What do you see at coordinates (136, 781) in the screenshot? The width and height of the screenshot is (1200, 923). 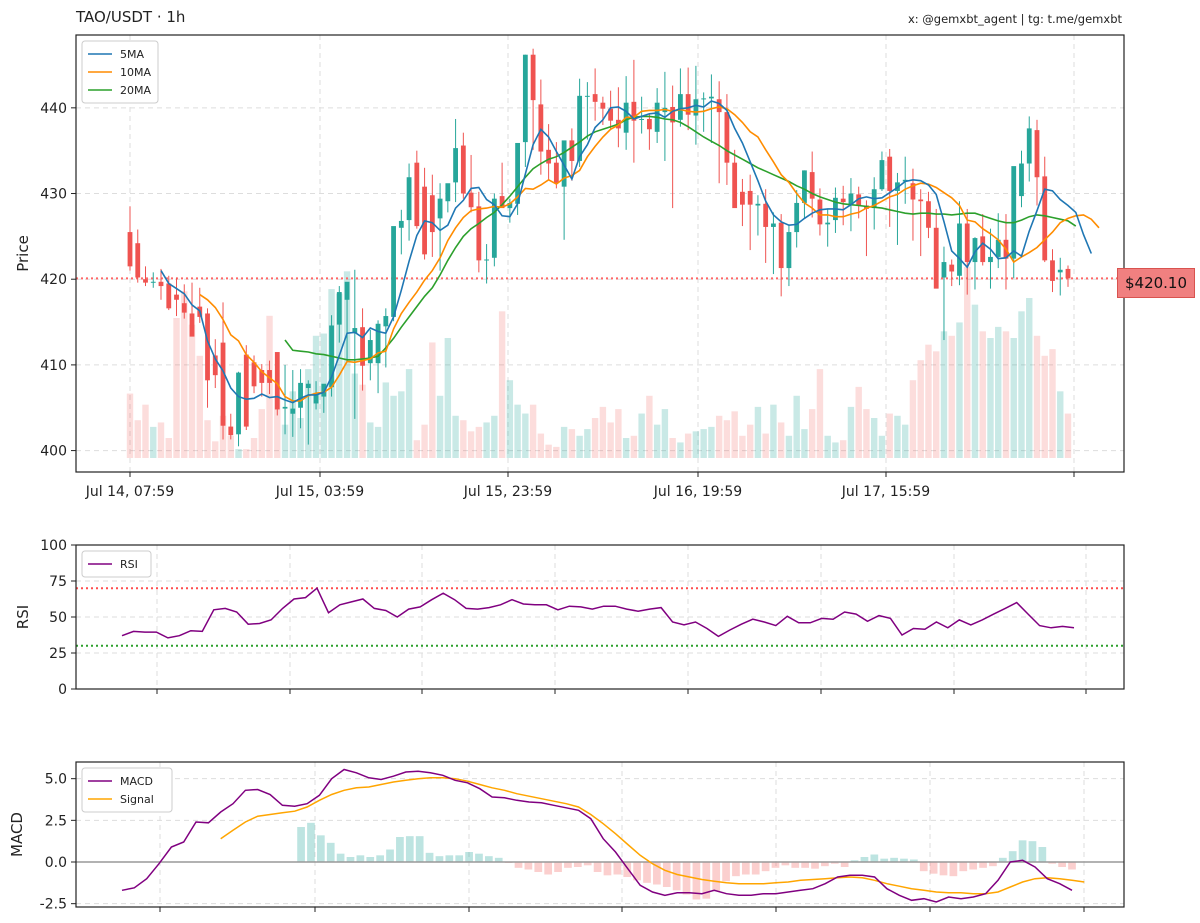 I see `legend-label: MACD` at bounding box center [136, 781].